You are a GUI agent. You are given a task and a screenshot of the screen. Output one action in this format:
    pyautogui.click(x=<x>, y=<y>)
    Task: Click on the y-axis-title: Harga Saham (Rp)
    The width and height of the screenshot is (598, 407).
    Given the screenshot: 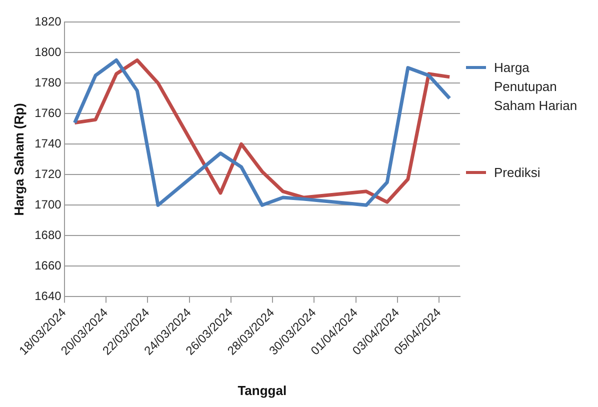 What is the action you would take?
    pyautogui.click(x=18, y=159)
    